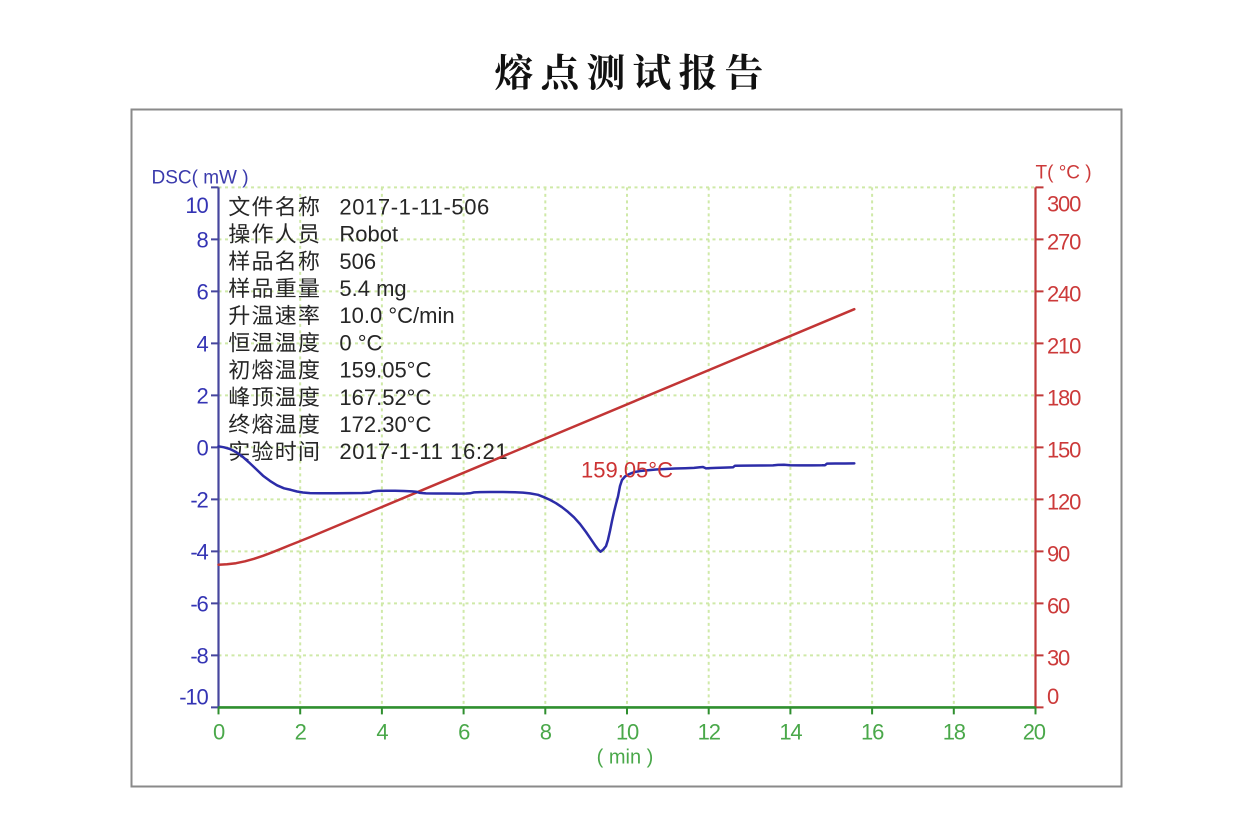  What do you see at coordinates (1064, 242) in the screenshot?
I see `svg-text: 270` at bounding box center [1064, 242].